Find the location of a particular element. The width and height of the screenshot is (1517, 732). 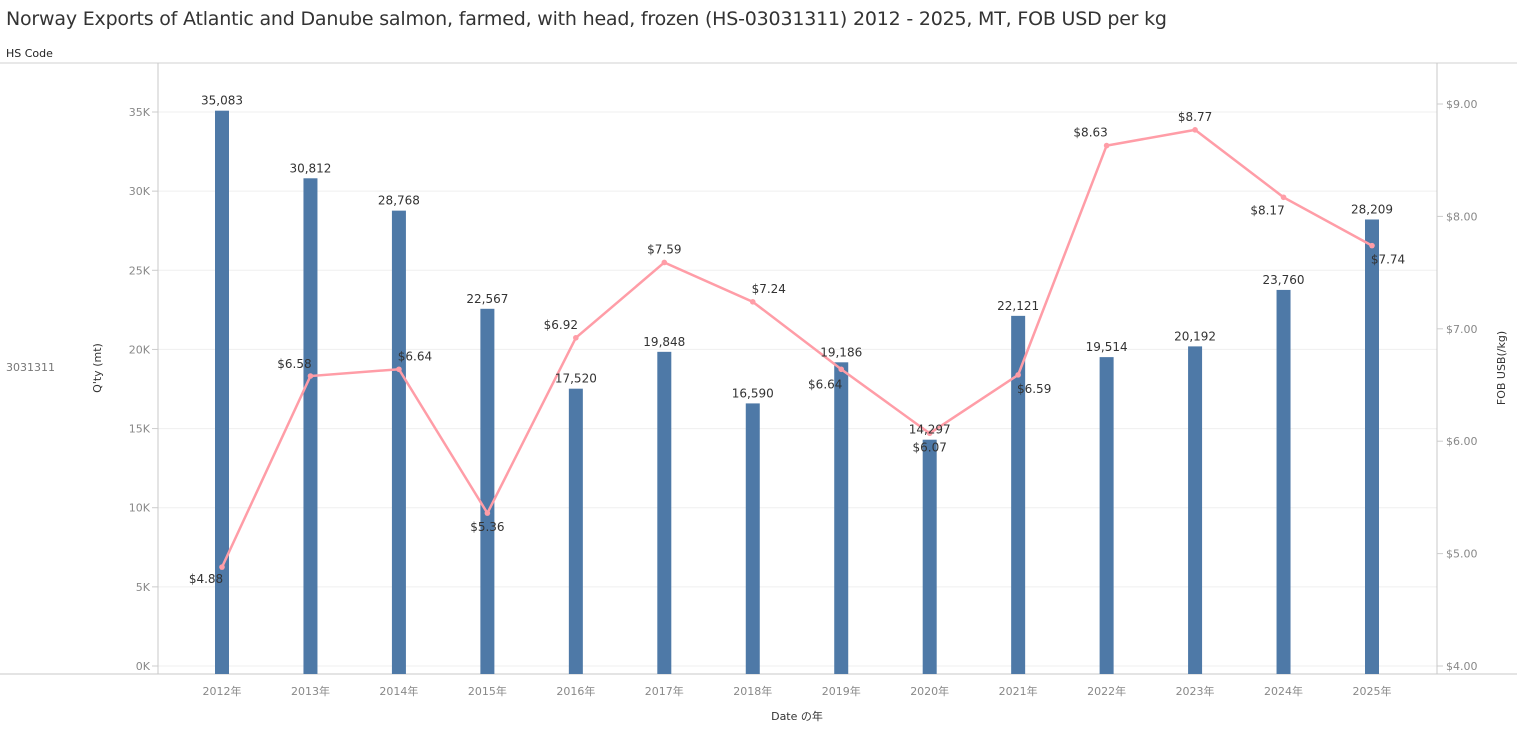

x-tick-label: 2023年 is located at coordinates (1195, 691).